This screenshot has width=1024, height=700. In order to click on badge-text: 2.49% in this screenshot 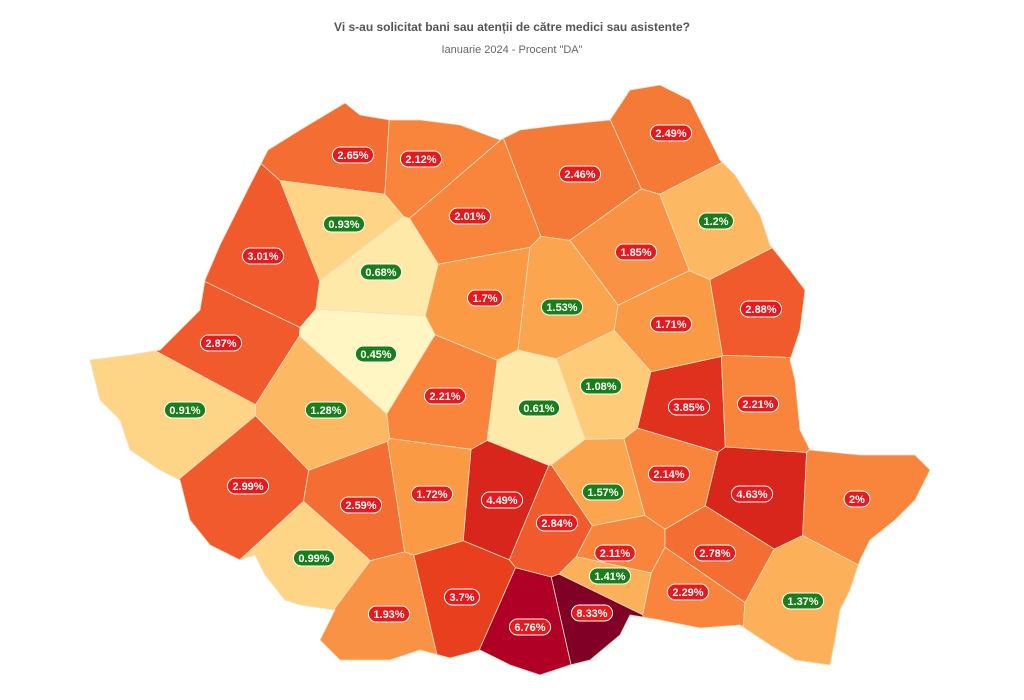, I will do `click(670, 134)`.